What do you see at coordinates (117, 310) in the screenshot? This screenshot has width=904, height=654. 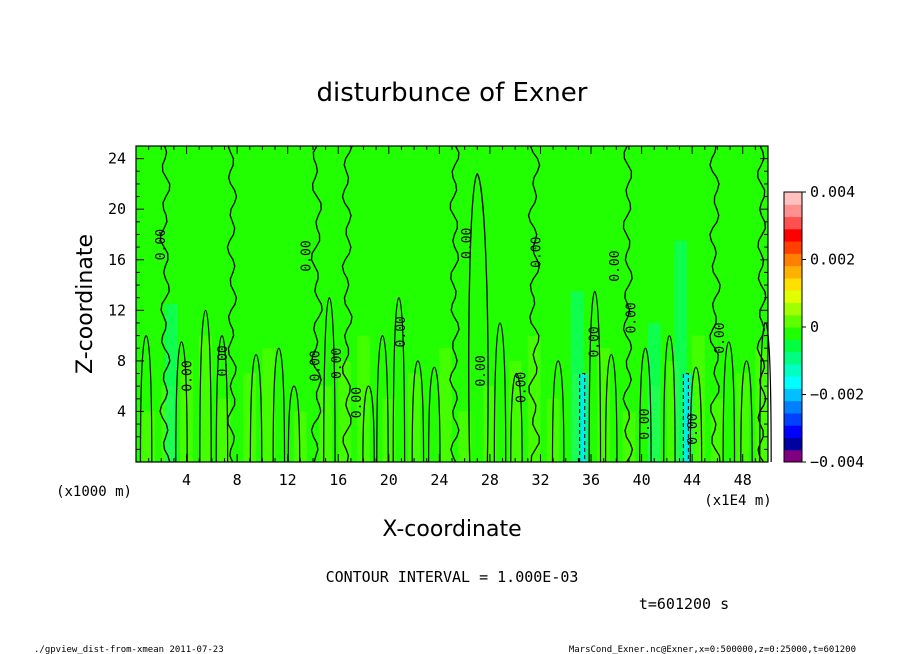 I see `y-tick-label: 12` at bounding box center [117, 310].